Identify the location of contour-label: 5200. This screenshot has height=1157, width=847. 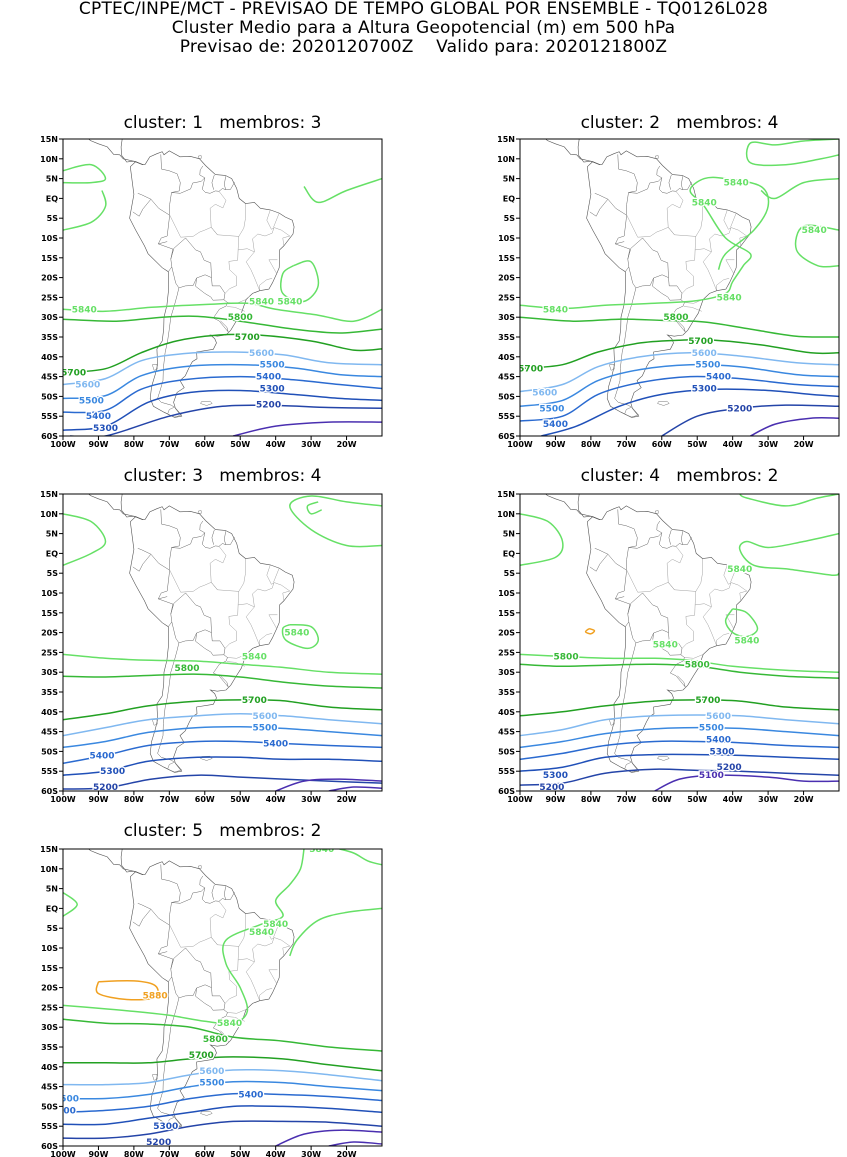
(268, 405).